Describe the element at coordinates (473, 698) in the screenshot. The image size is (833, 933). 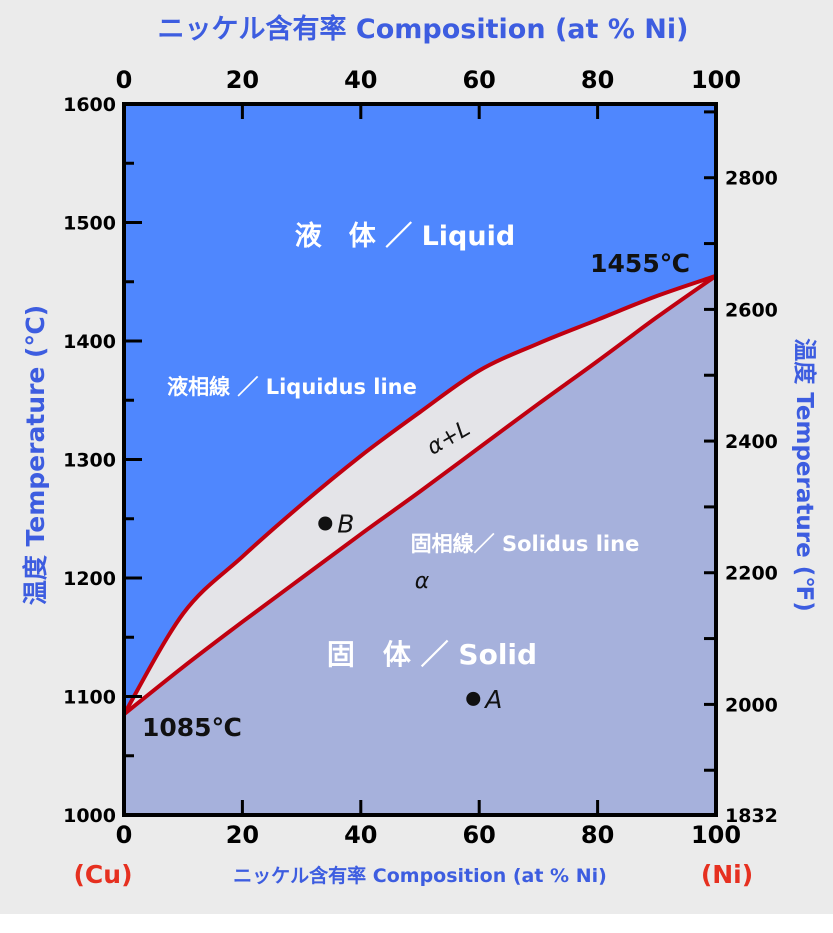
I see `point-a-marker` at that location.